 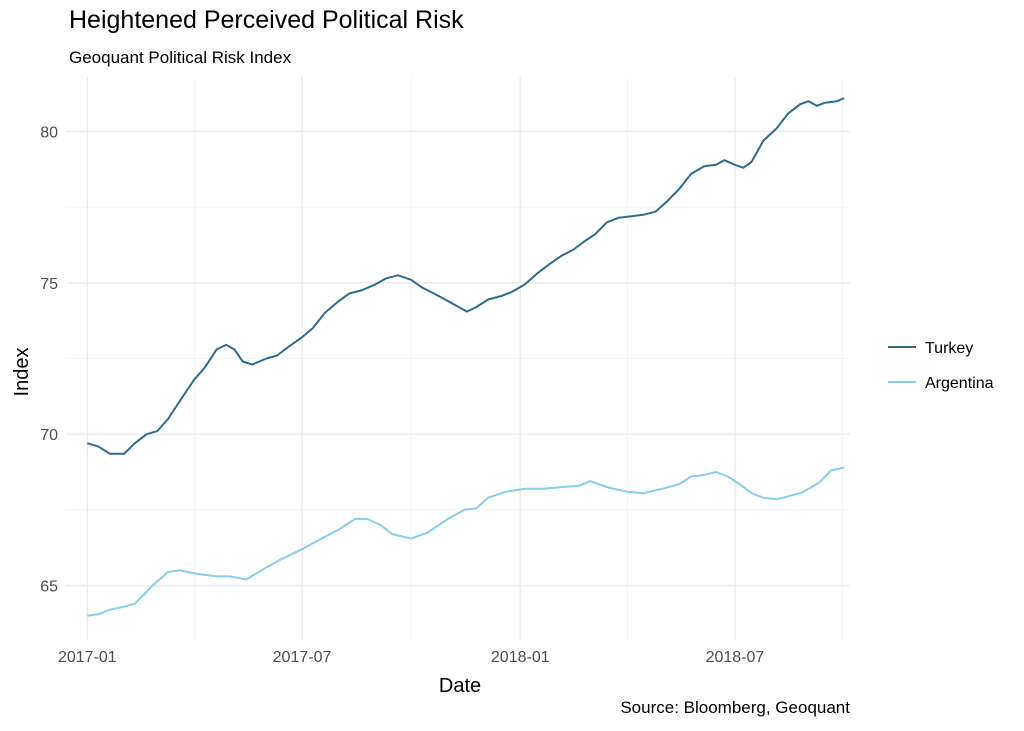 What do you see at coordinates (941, 366) in the screenshot?
I see `legend: Turkey Argentina` at bounding box center [941, 366].